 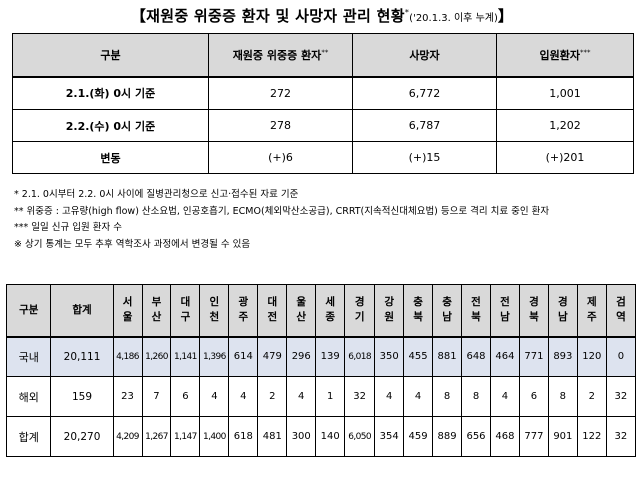 I want to click on region-value: 120, so click(x=591, y=356).